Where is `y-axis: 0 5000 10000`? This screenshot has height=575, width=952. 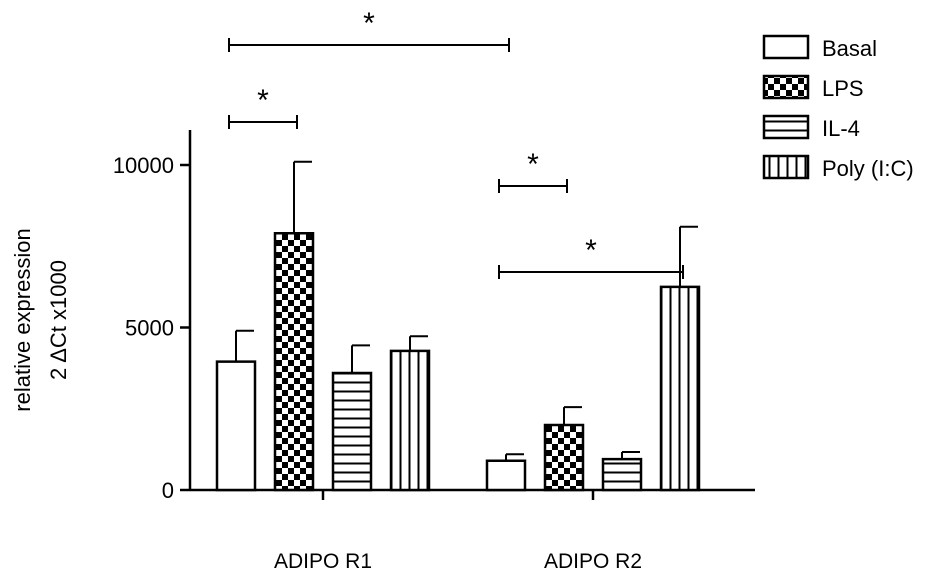
y-axis: 0 5000 10000 is located at coordinates (152, 316).